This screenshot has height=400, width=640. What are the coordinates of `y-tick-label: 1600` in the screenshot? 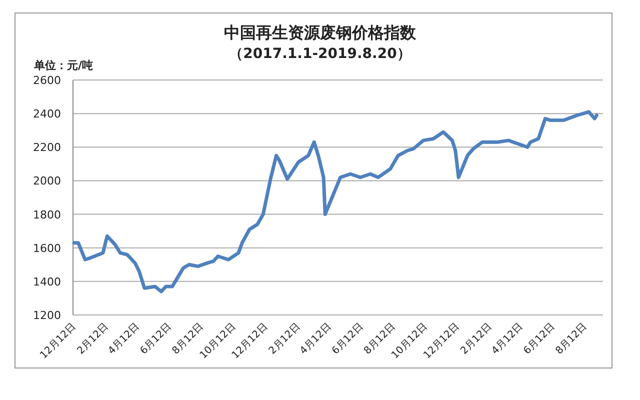 It's located at (47, 248).